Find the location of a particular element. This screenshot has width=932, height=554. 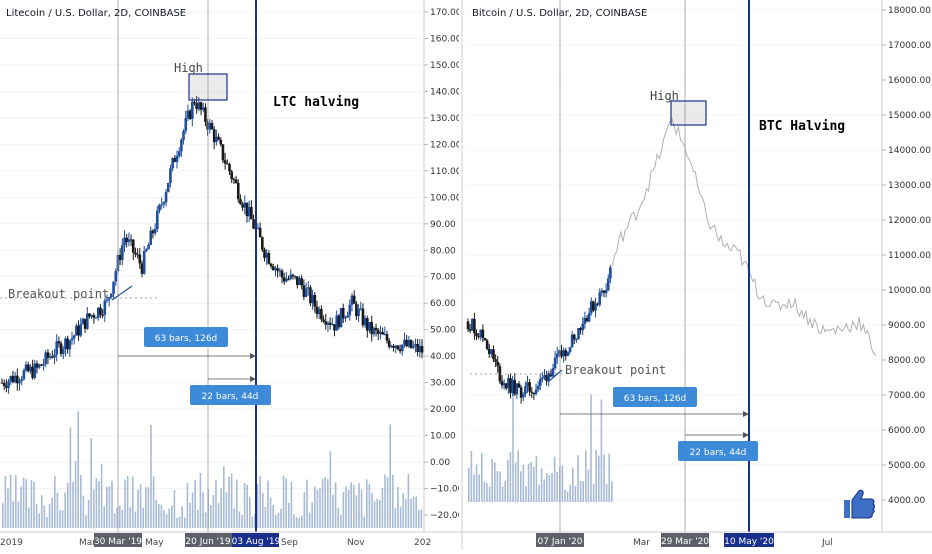

price-line-faded is located at coordinates (744, 236).